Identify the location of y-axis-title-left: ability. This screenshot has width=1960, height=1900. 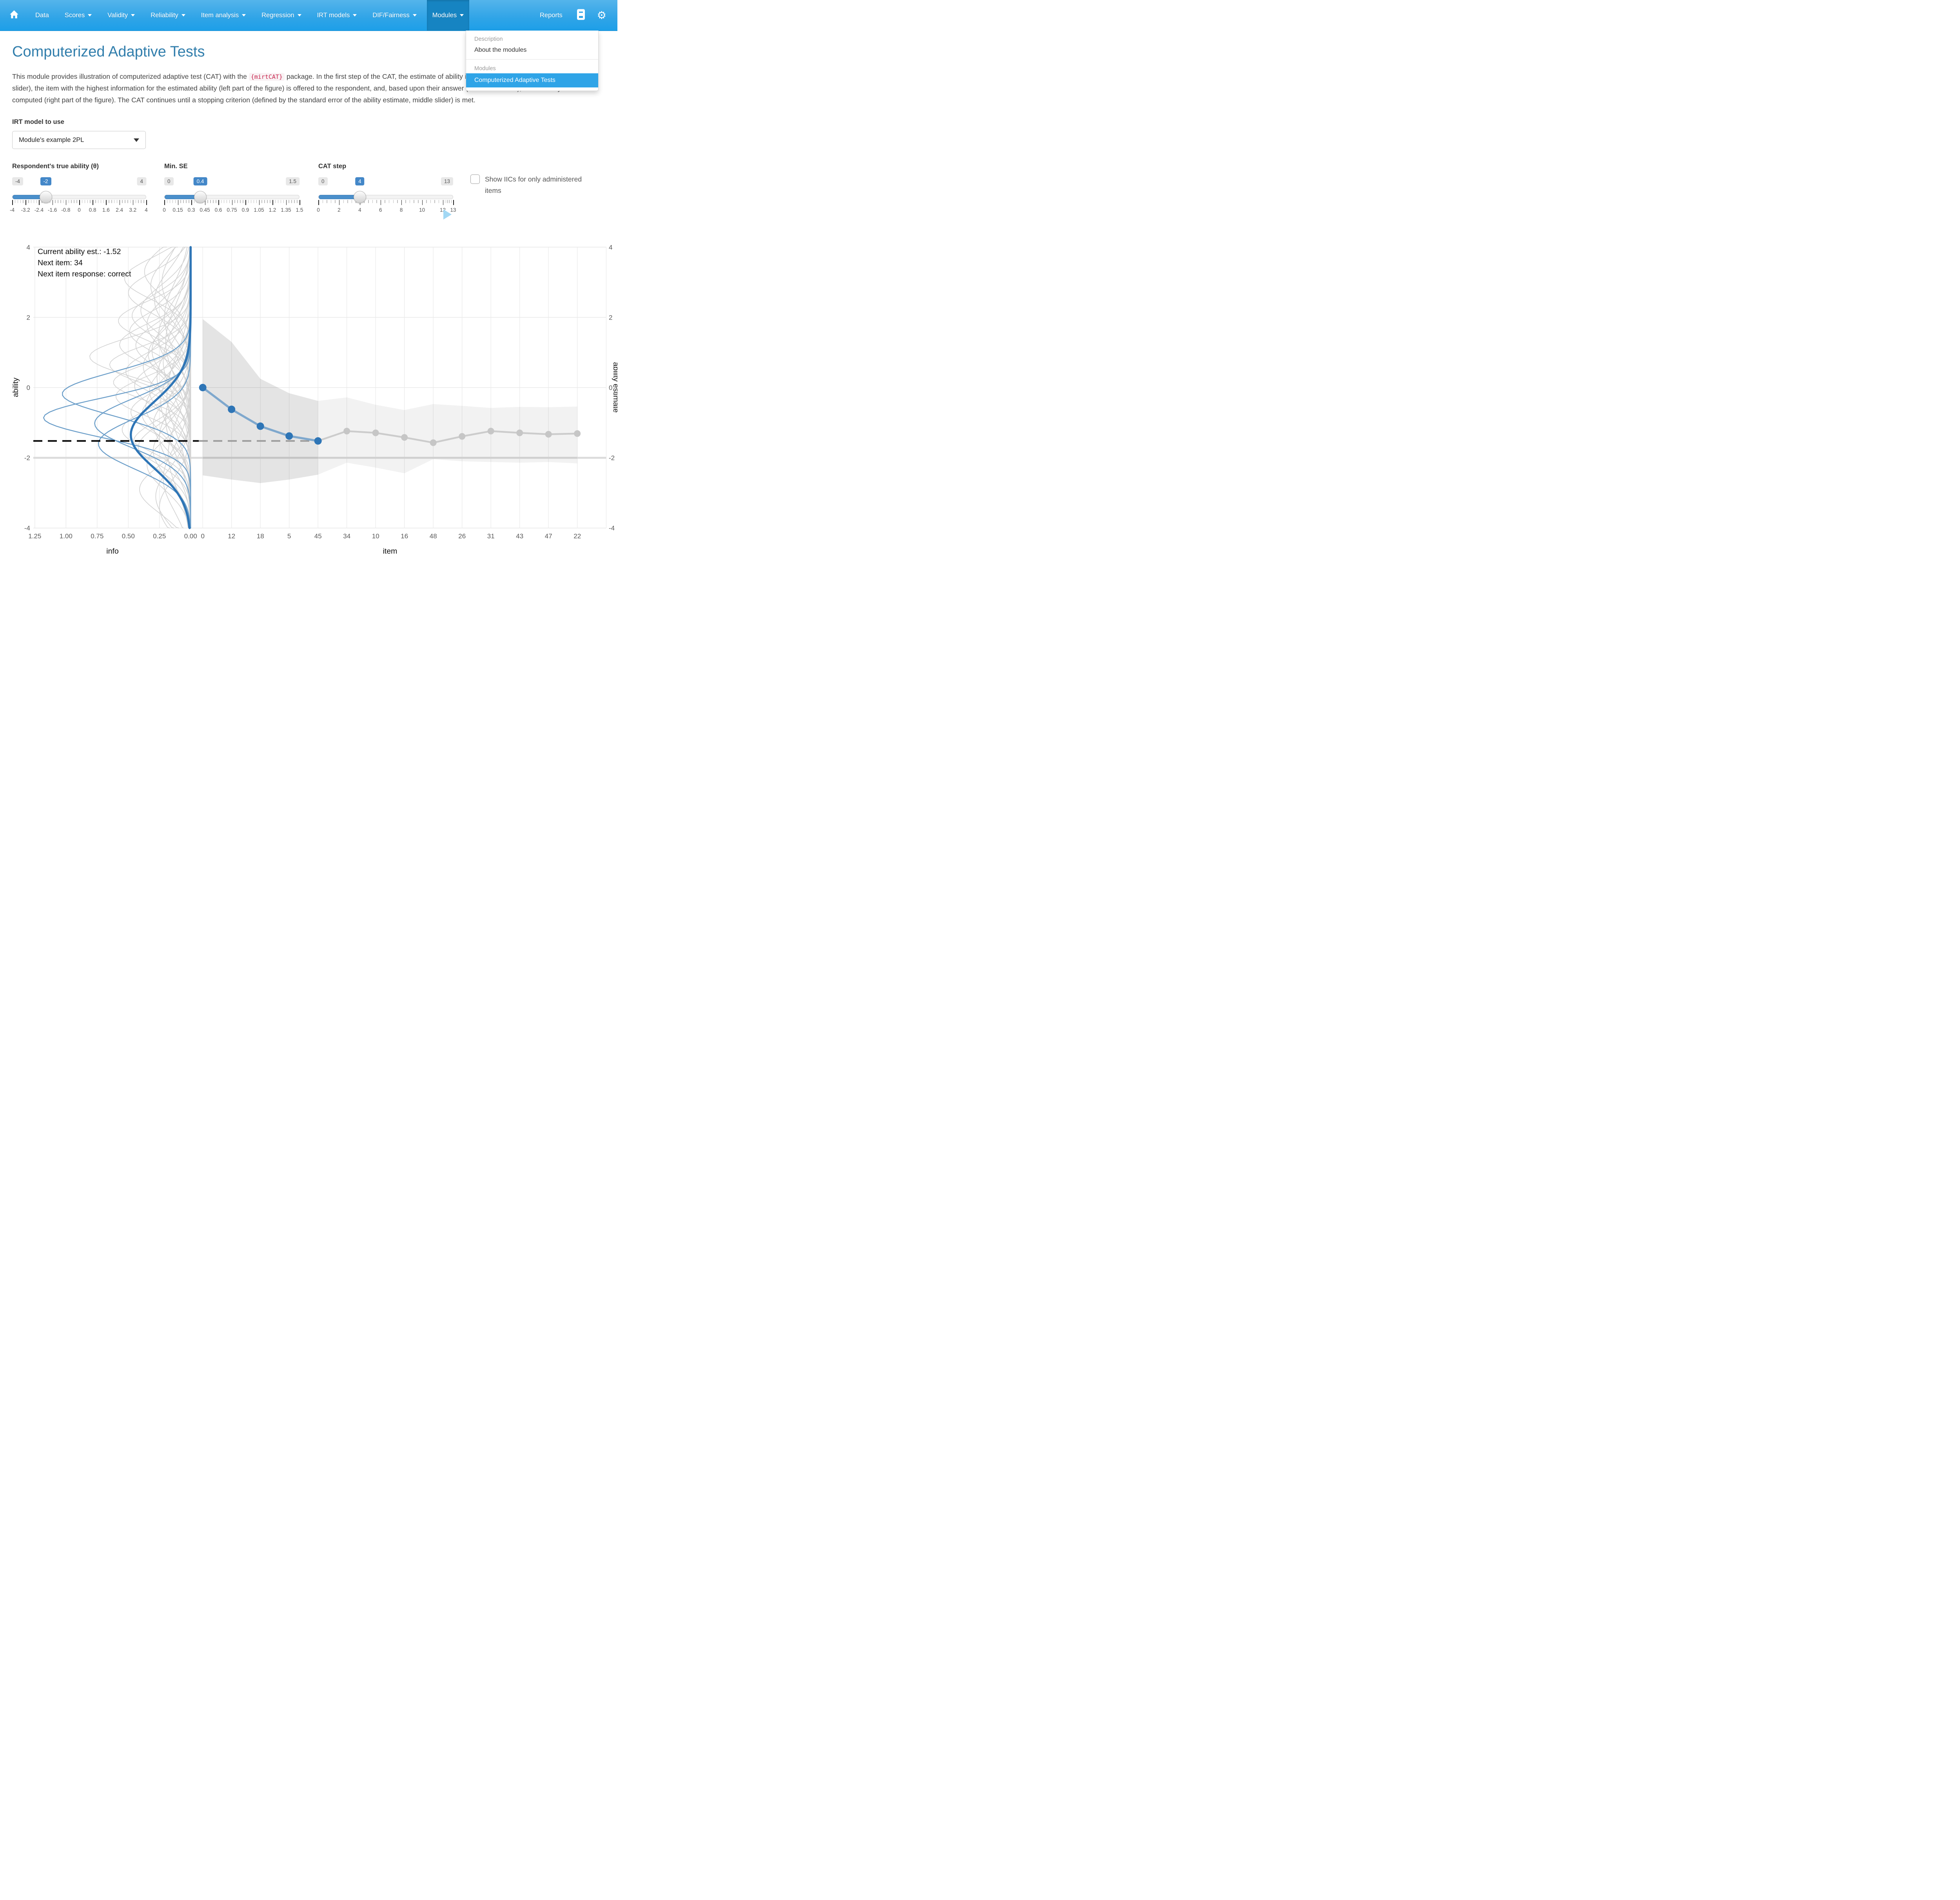
(15, 387).